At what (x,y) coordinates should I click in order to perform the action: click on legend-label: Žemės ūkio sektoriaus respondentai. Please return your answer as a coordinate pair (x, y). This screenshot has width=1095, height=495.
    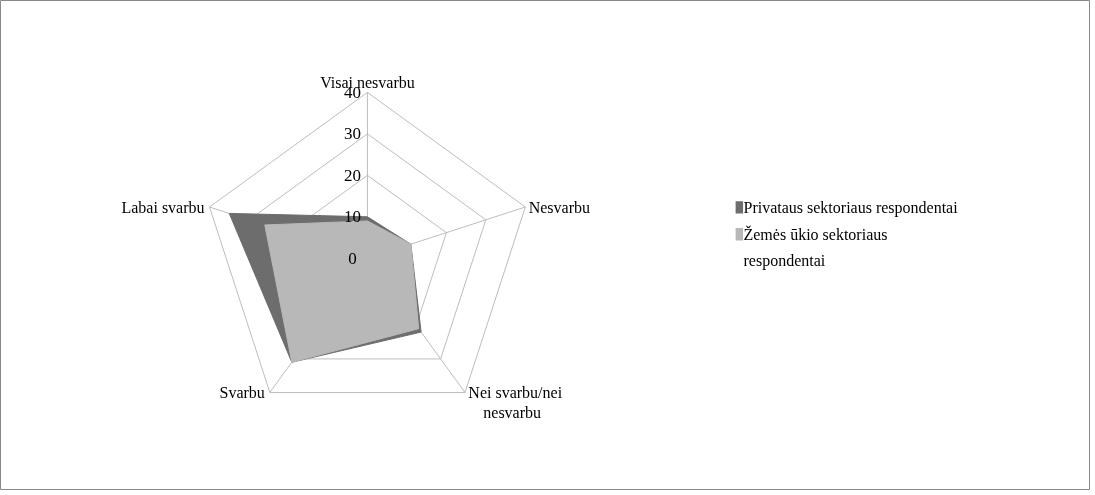
    Looking at the image, I should click on (815, 247).